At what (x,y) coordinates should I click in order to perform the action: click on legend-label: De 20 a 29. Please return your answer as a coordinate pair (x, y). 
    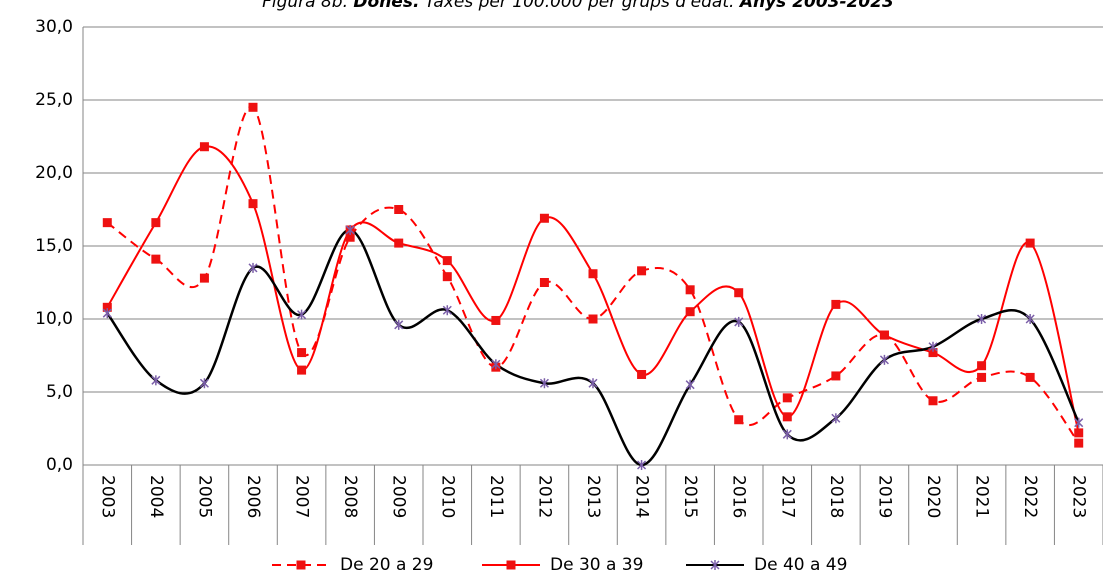
    Looking at the image, I should click on (386, 565).